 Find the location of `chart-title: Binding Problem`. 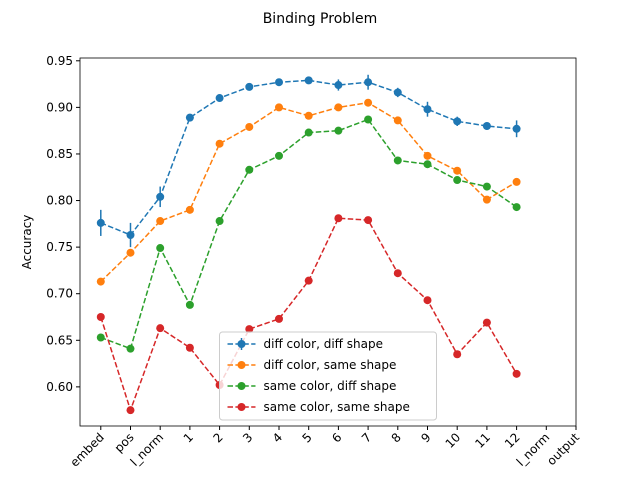

chart-title: Binding Problem is located at coordinates (320, 19).